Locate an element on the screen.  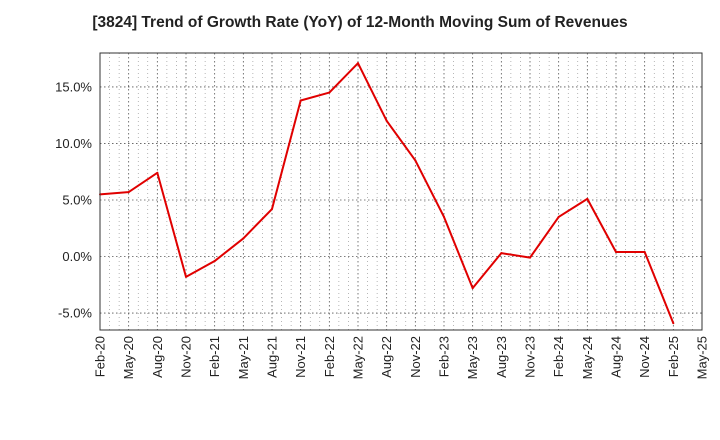
x-tick-label: Aug-22 is located at coordinates (386, 357).